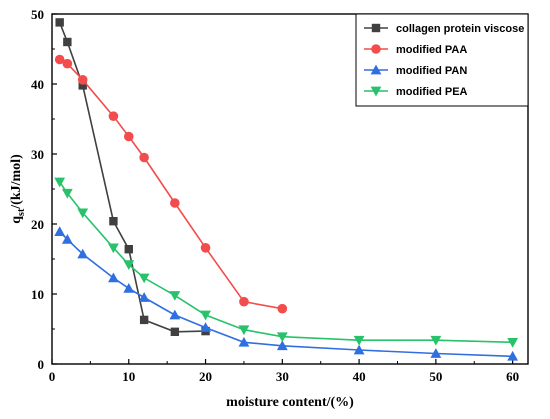 The width and height of the screenshot is (550, 419). What do you see at coordinates (432, 92) in the screenshot?
I see `legend-label: modified PEA` at bounding box center [432, 92].